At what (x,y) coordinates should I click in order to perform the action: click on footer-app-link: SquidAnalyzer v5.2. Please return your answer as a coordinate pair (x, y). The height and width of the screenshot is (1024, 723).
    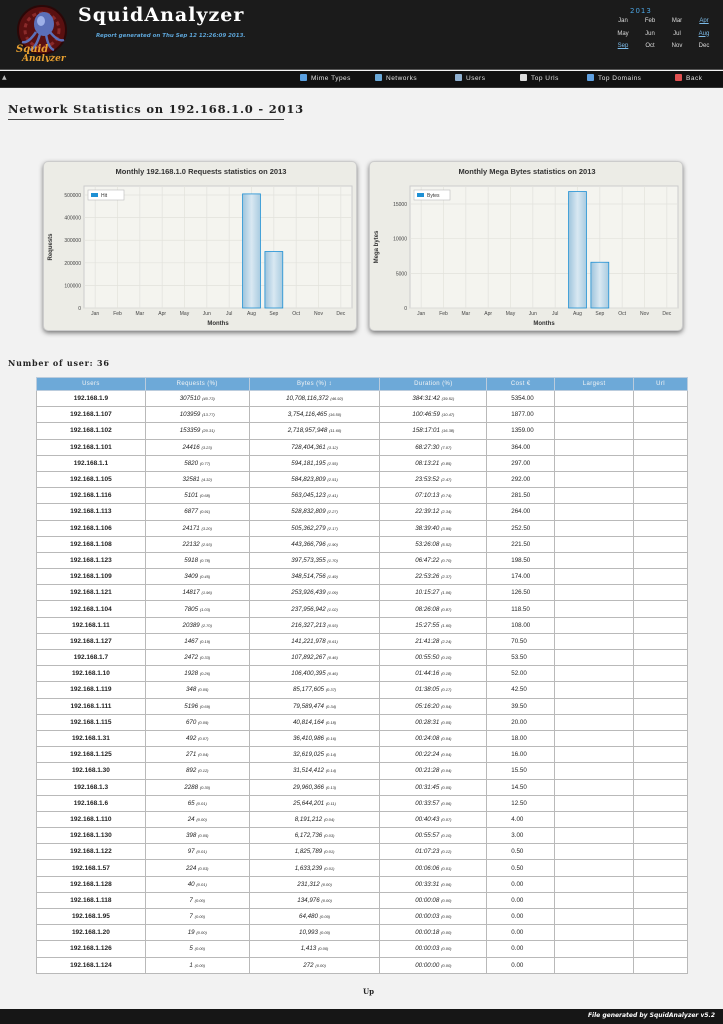
    Looking at the image, I should click on (682, 1015).